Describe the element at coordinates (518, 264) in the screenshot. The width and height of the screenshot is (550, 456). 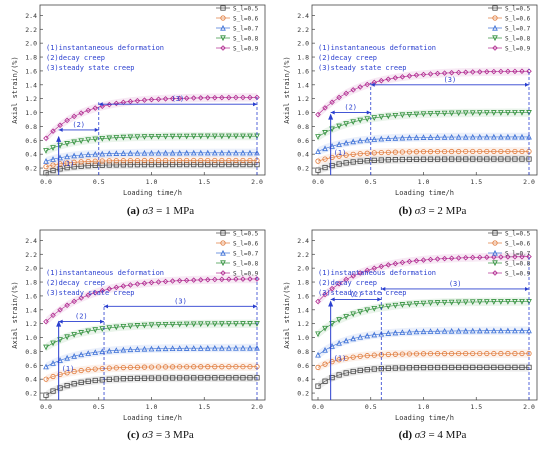
I see `legend-label: S_l=0.8` at that location.